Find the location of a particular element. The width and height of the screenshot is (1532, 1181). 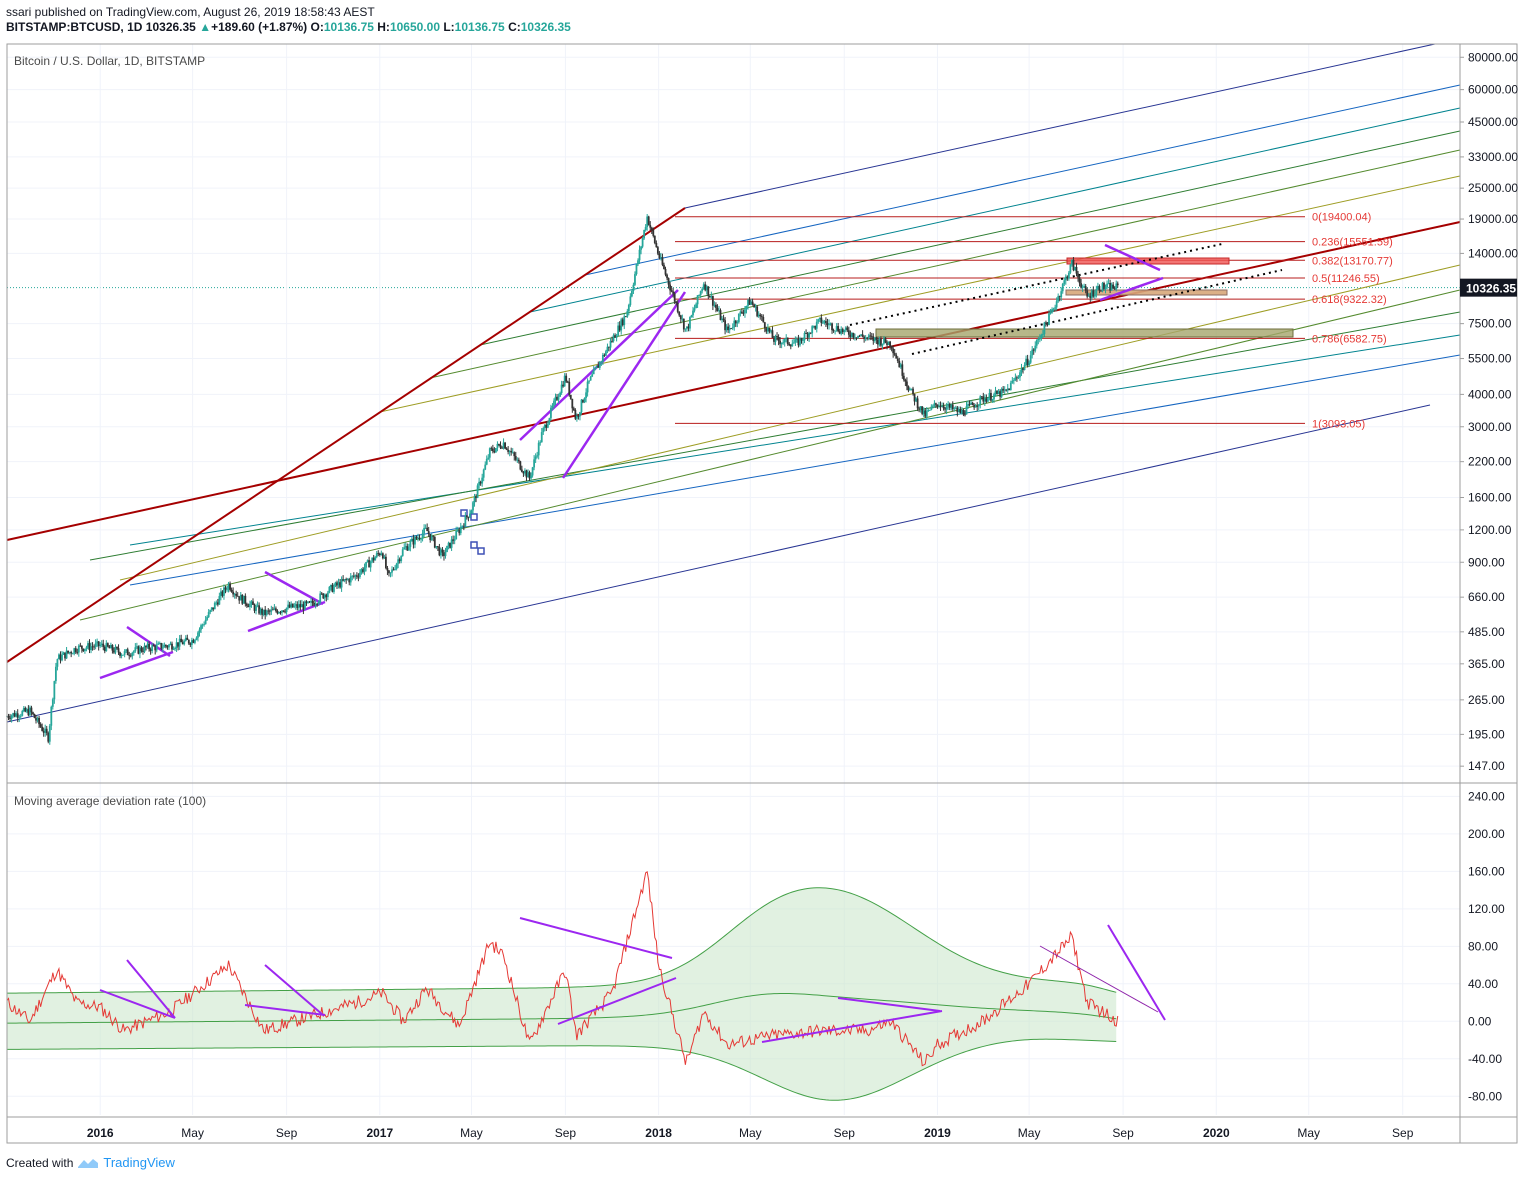

pattern-trendline is located at coordinates (286, 616).